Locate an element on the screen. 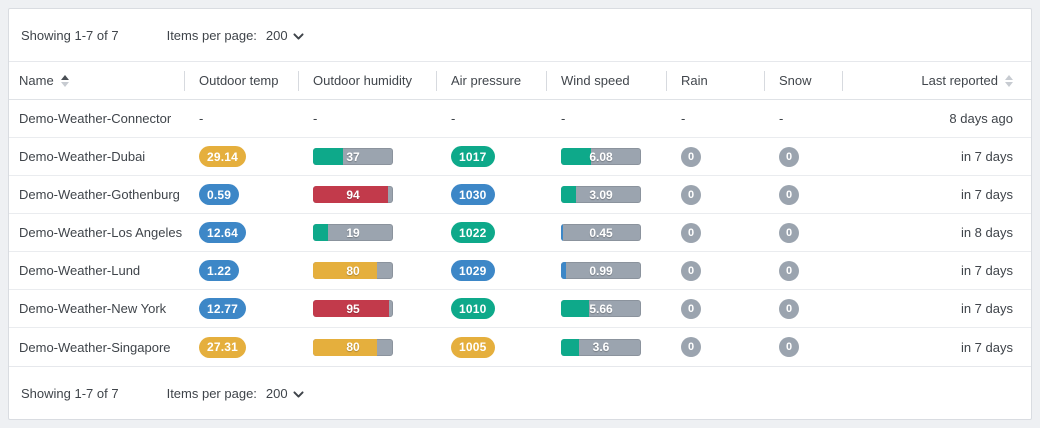 The image size is (1040, 428). wind-speed-bar-cell: 6.08 is located at coordinates (606, 156).